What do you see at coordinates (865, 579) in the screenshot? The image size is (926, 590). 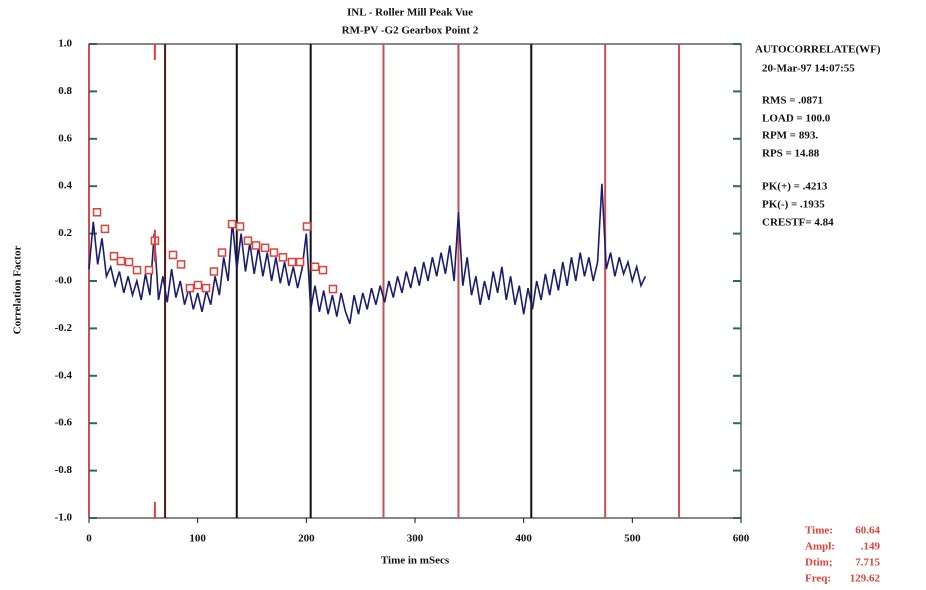 I see `readout-value: 129.62` at bounding box center [865, 579].